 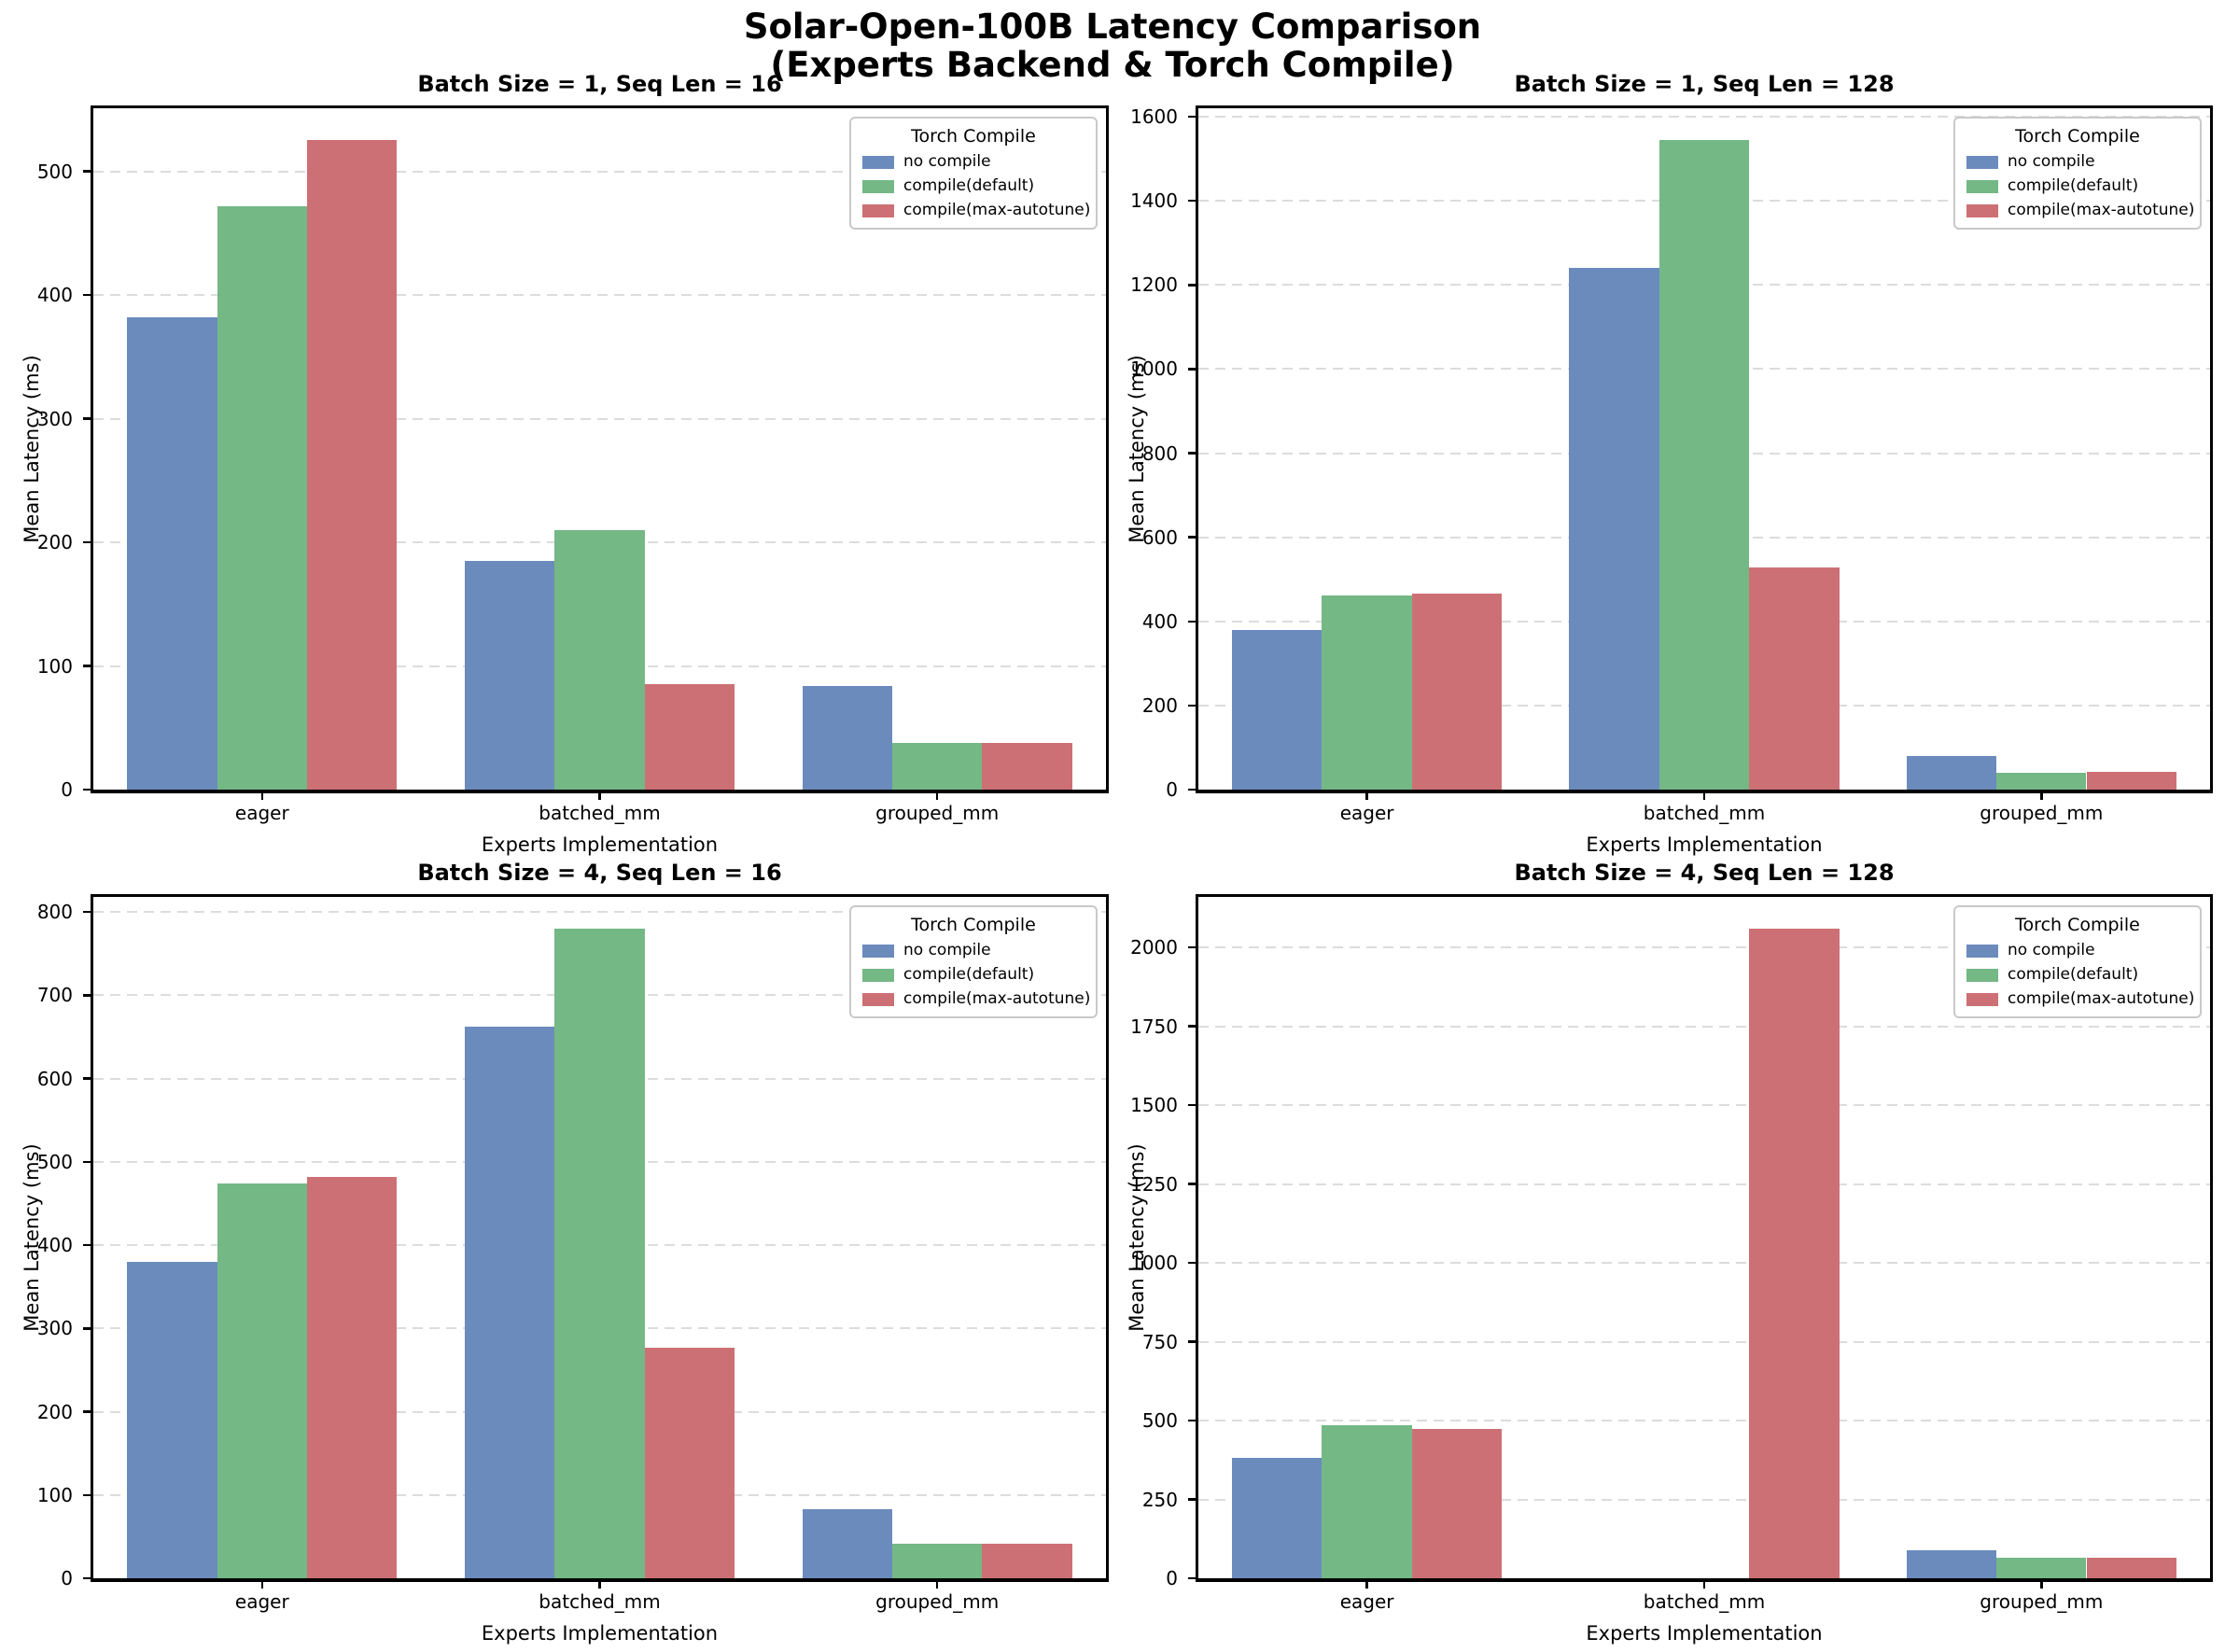 I want to click on x-tick-label: eager, so click(x=1367, y=1601).